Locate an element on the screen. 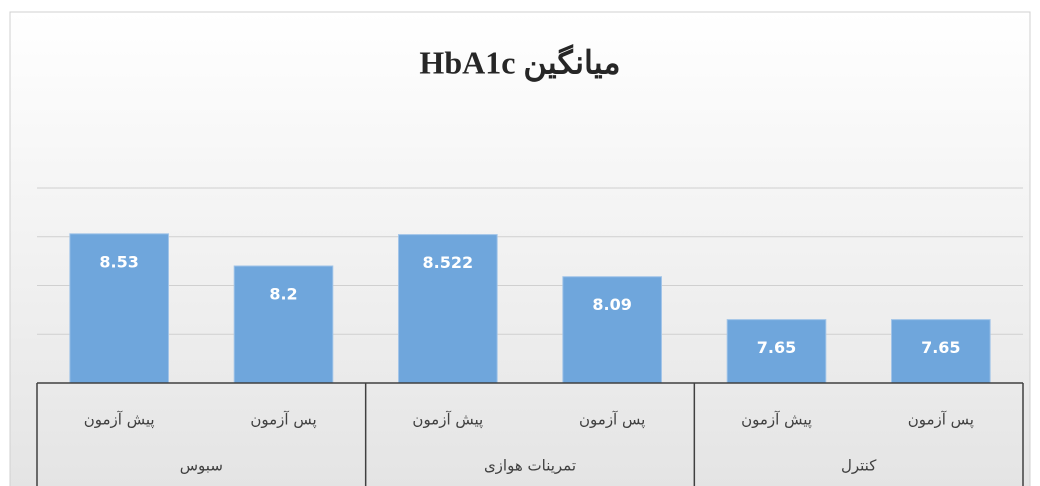 Image resolution: width=1040 pixels, height=486 pixels. group-label: تمرینات هوازی is located at coordinates (530, 466).